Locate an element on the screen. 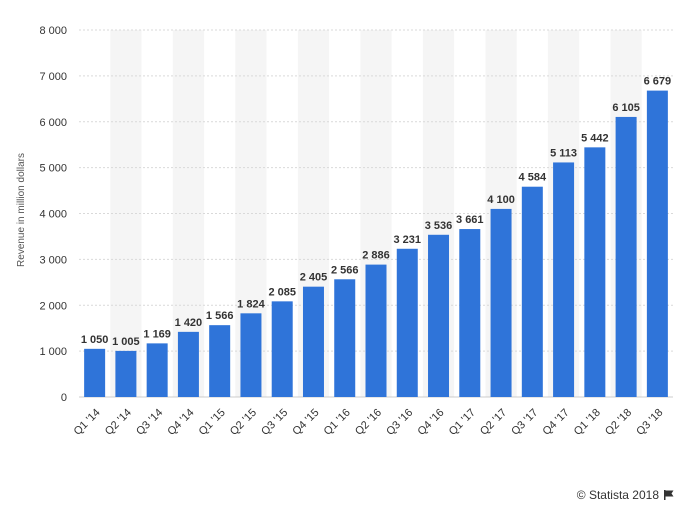 The height and width of the screenshot is (511, 685). x-tick-label: Q4 '16 is located at coordinates (430, 422).